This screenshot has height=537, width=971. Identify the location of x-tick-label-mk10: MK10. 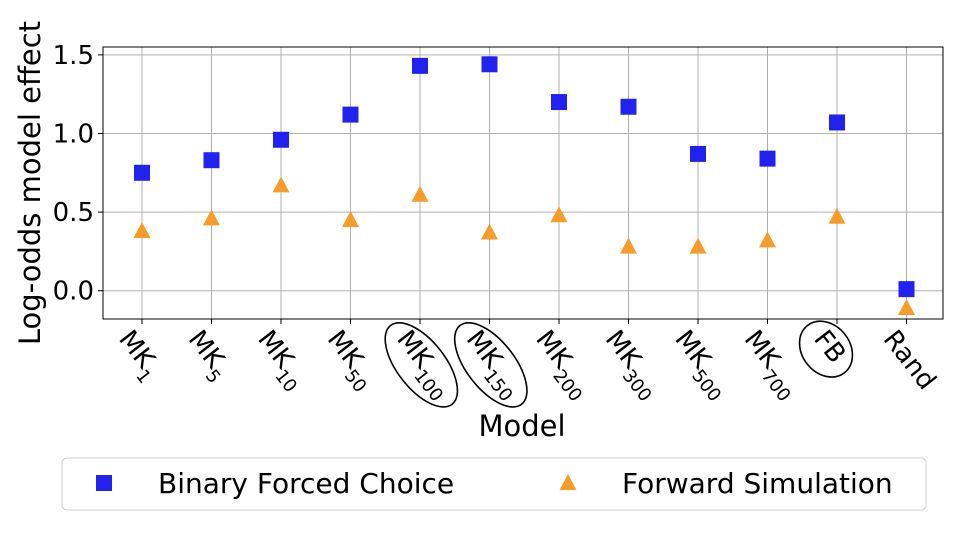
(280, 361).